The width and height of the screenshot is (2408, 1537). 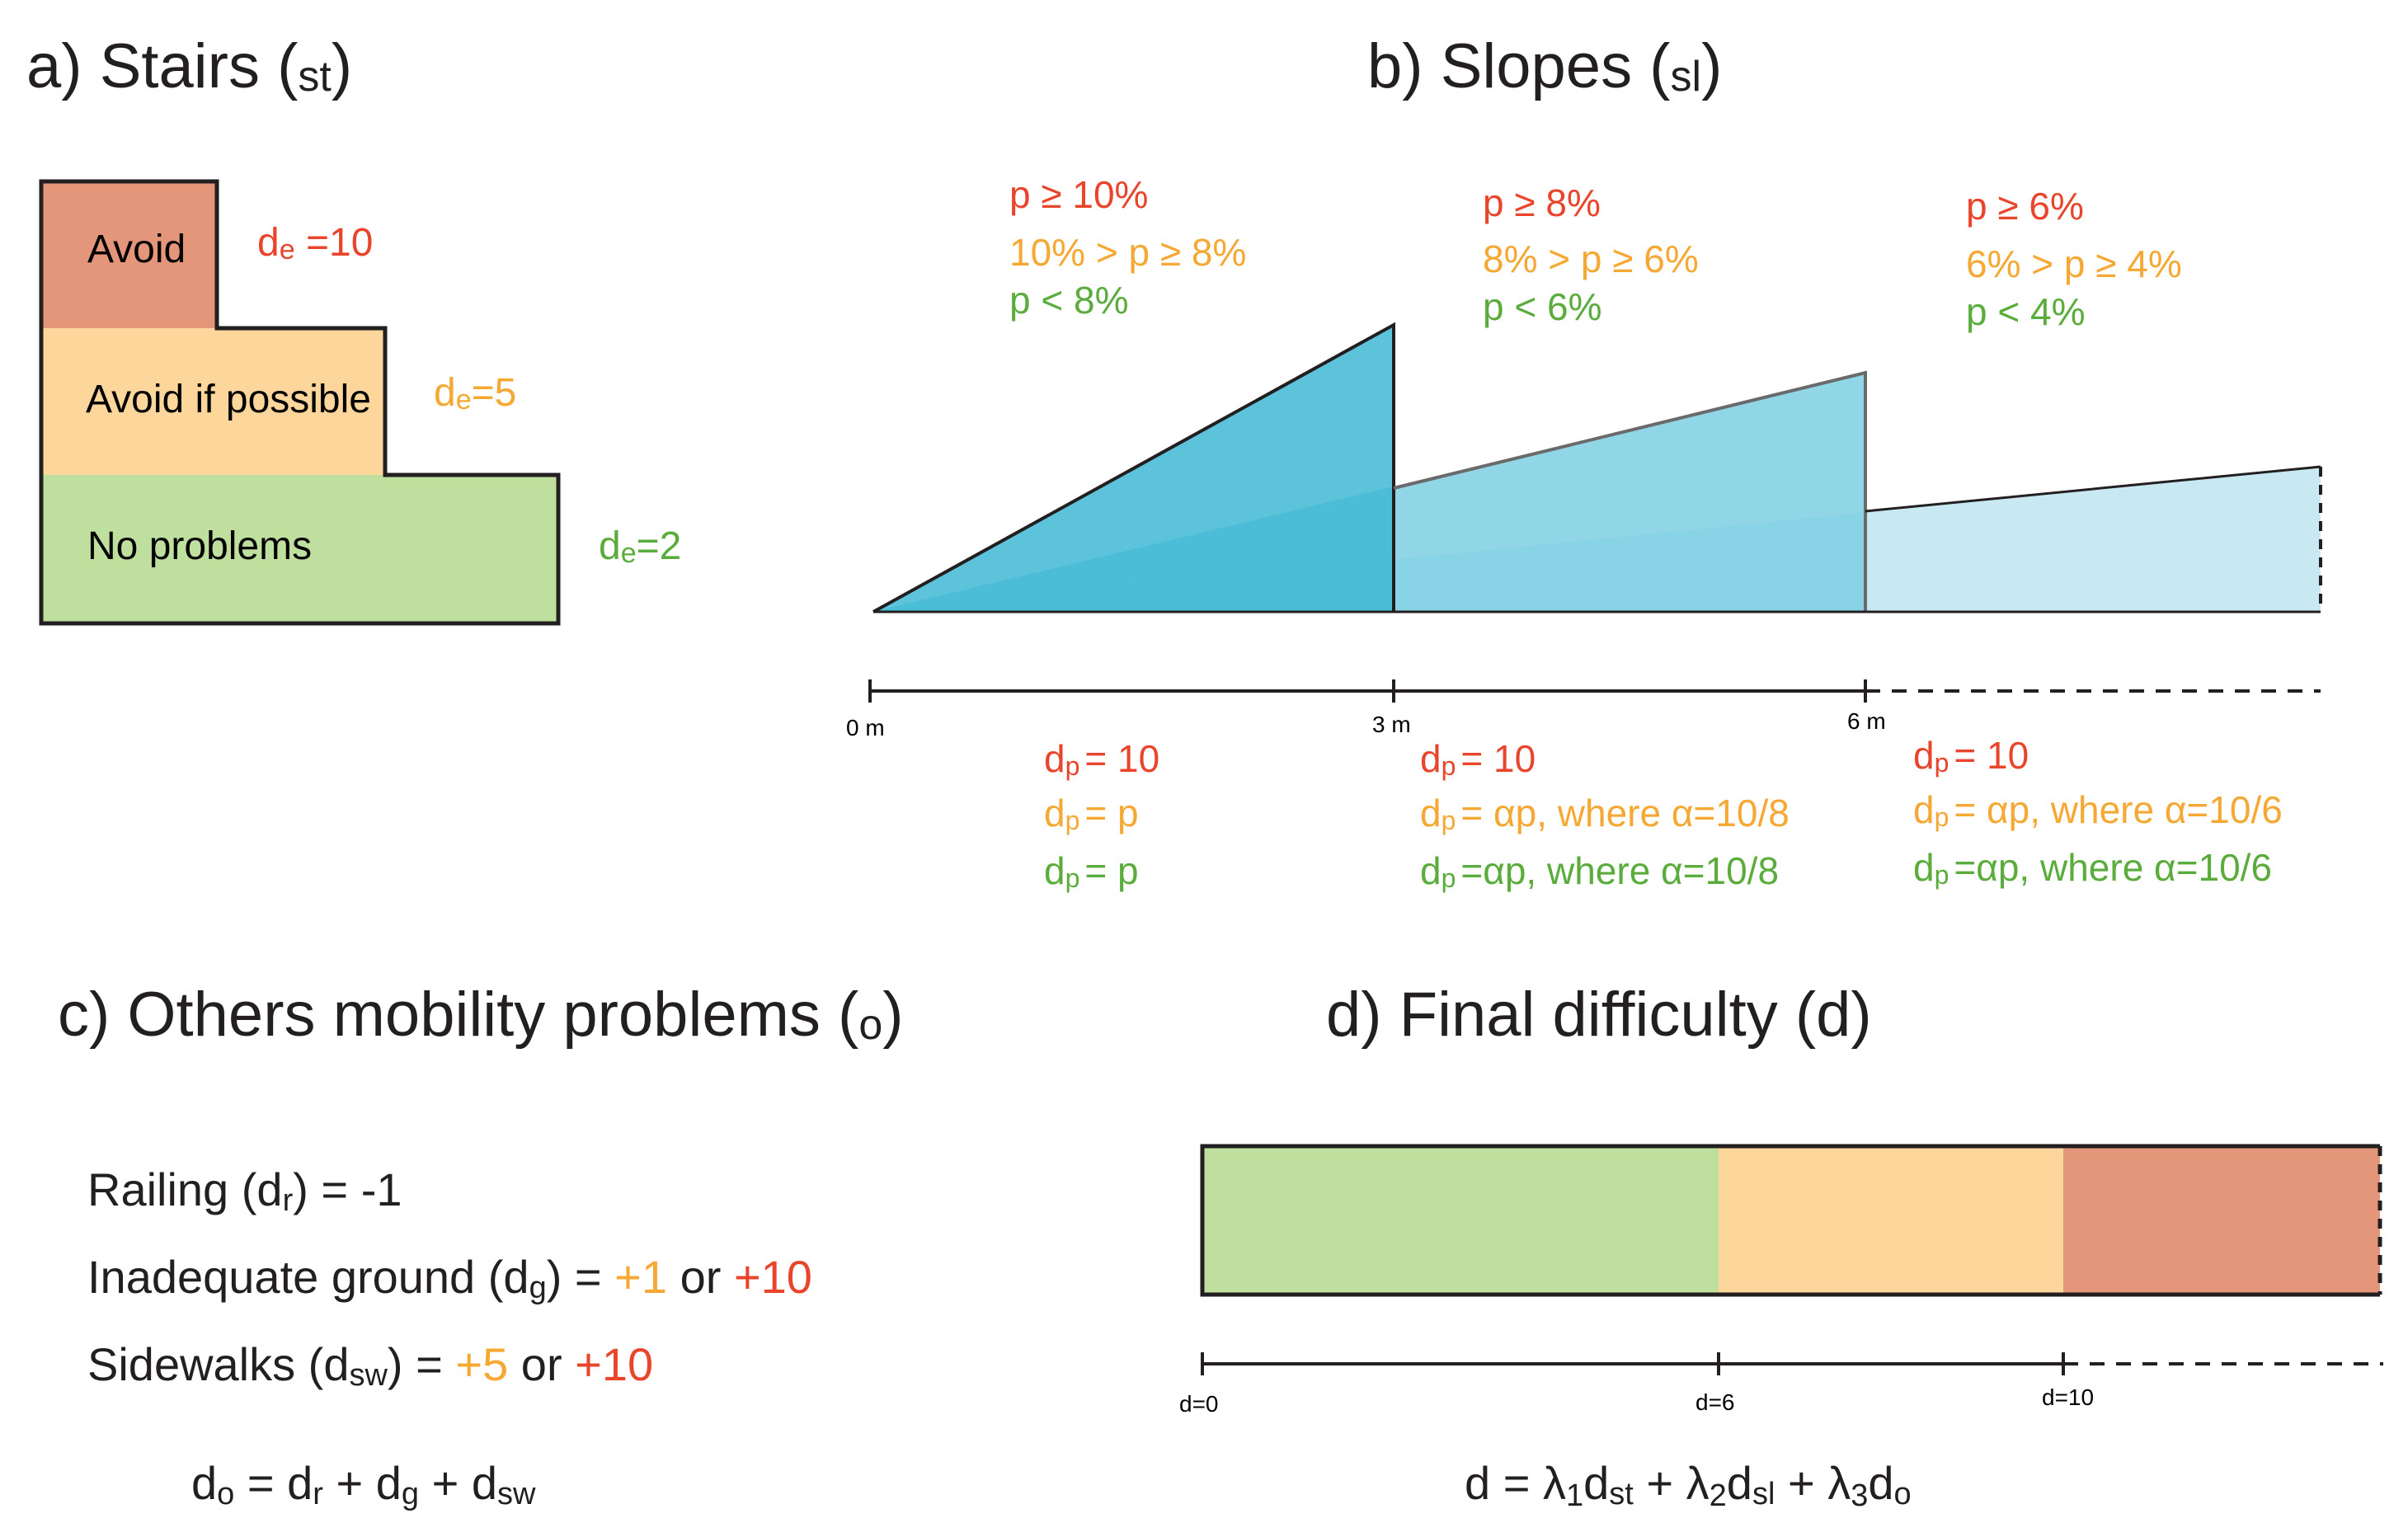 What do you see at coordinates (229, 400) in the screenshot?
I see `stairs-level-label-avoid-if-possible: Avoid if possible` at bounding box center [229, 400].